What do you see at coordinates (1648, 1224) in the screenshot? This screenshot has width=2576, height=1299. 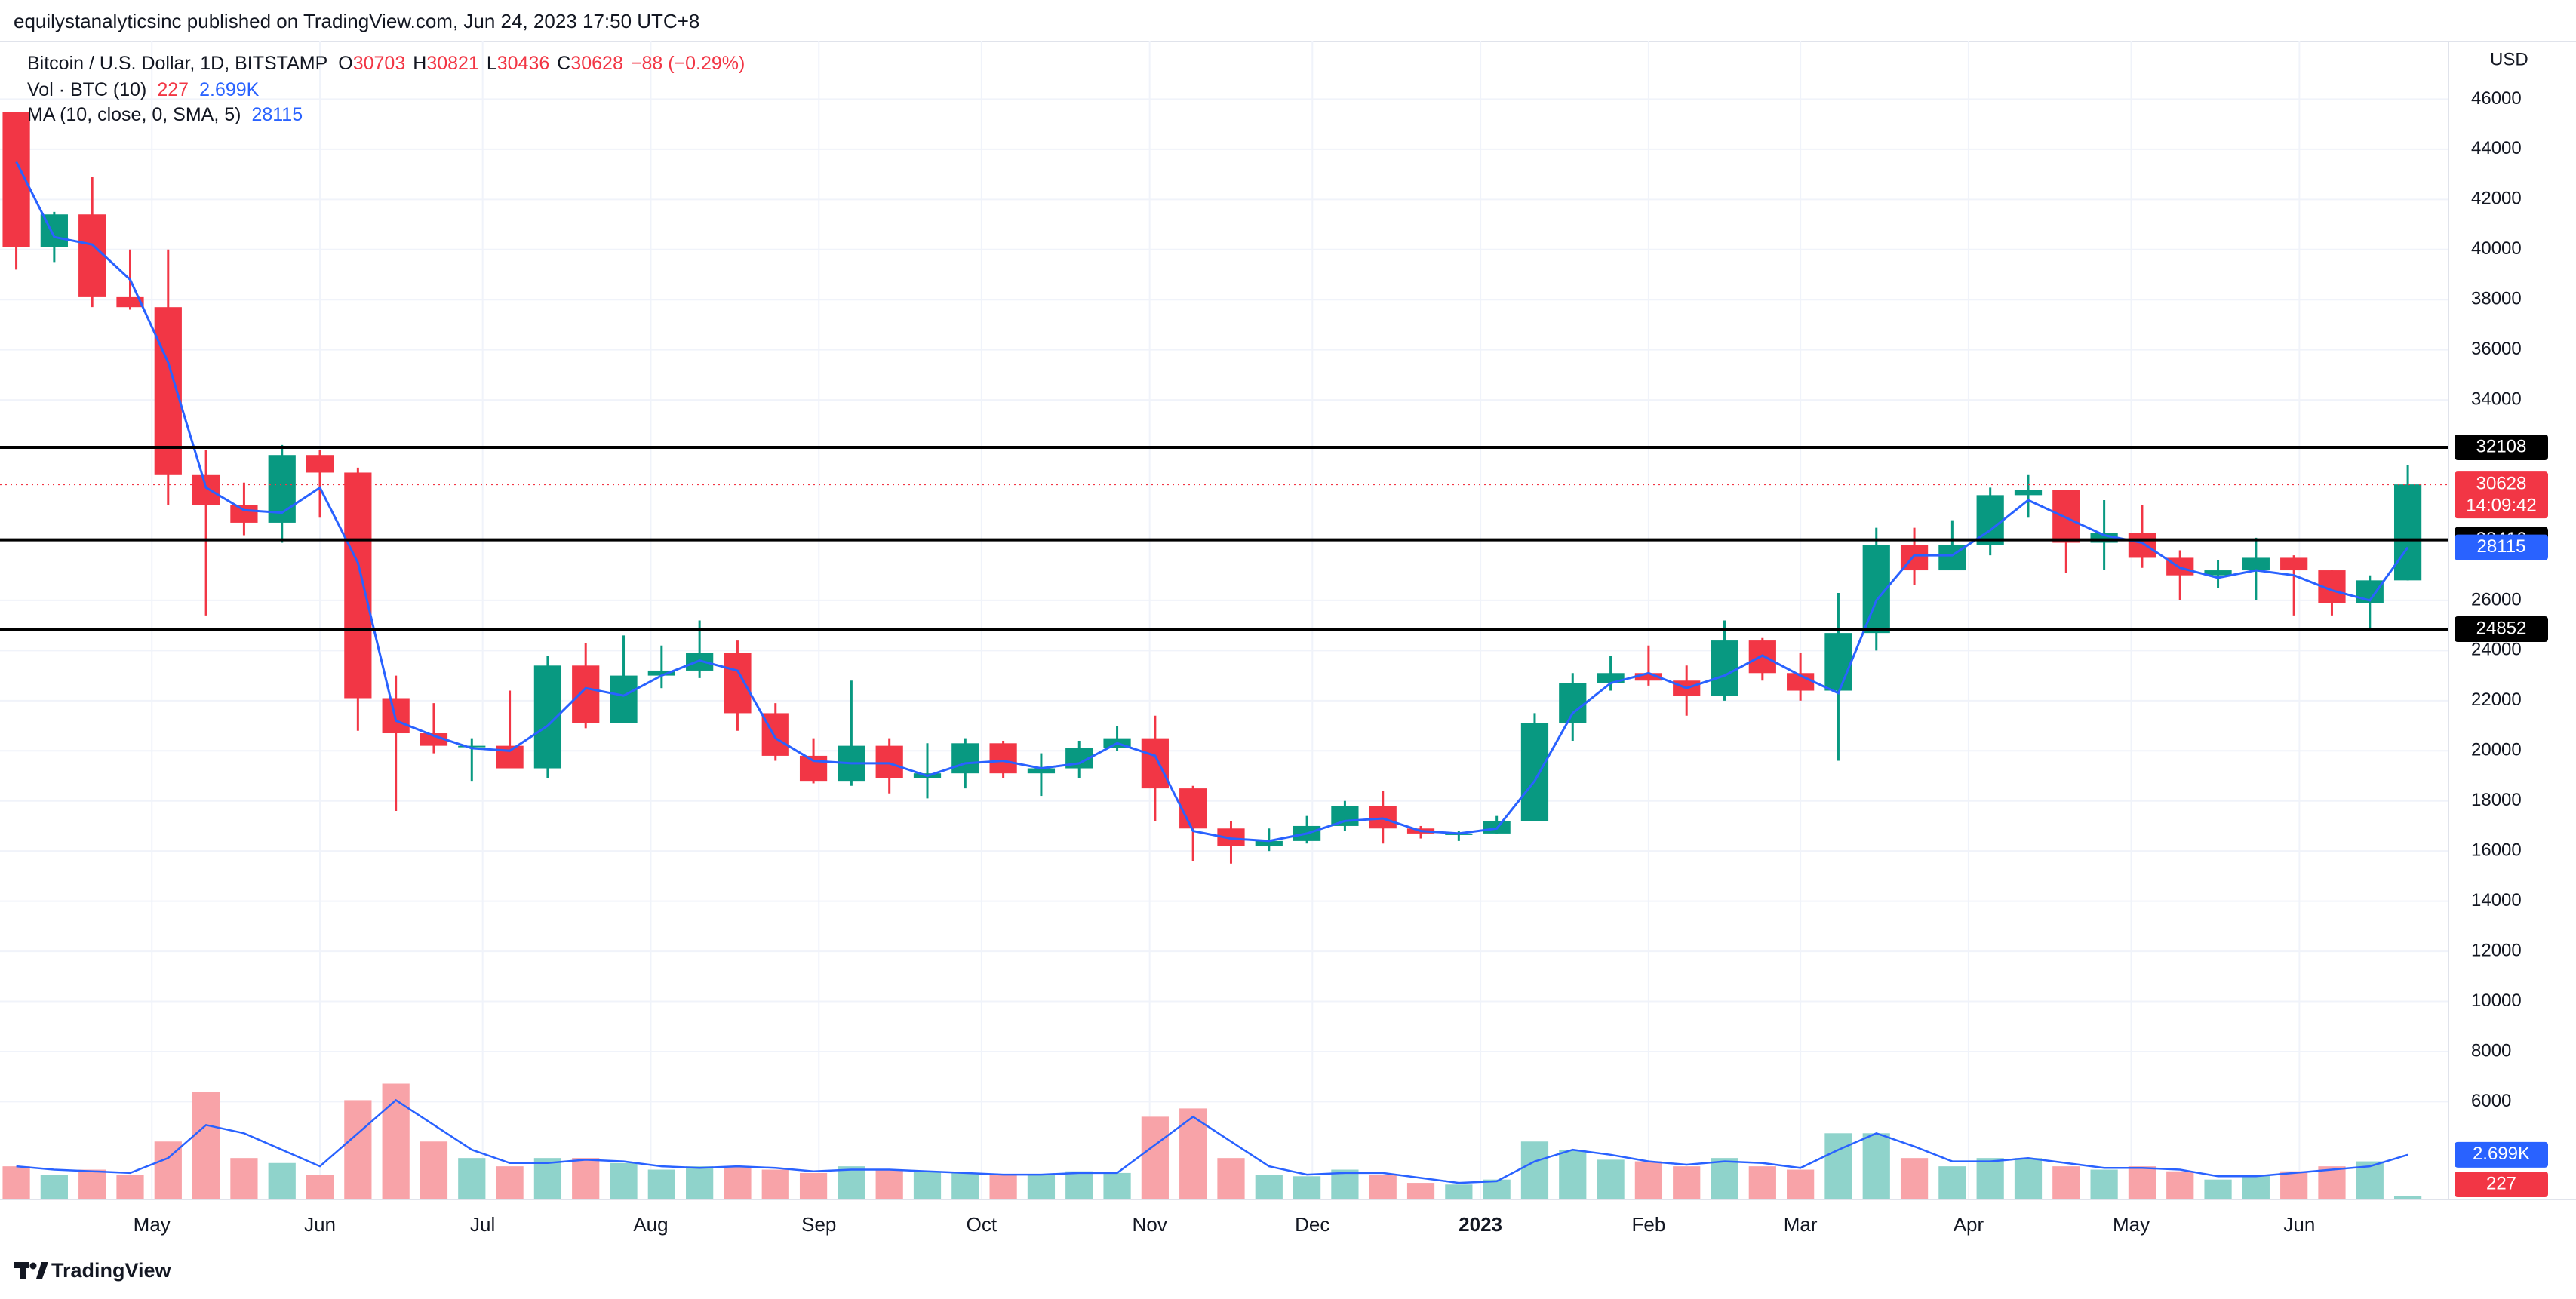 I see `x-tick-label: Feb` at bounding box center [1648, 1224].